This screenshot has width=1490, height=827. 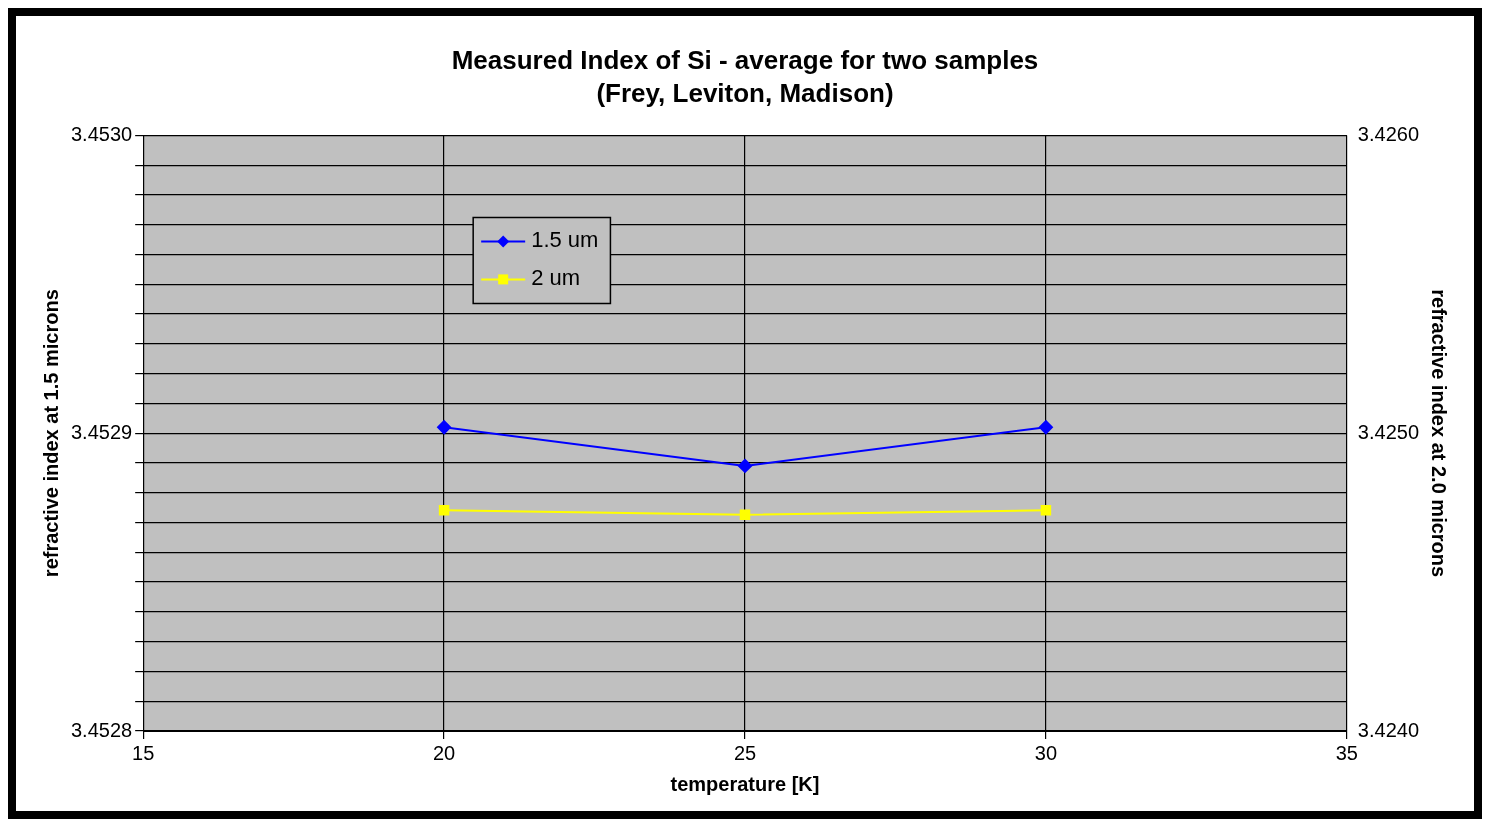 What do you see at coordinates (102, 133) in the screenshot?
I see `y-tick-label: 3.4530` at bounding box center [102, 133].